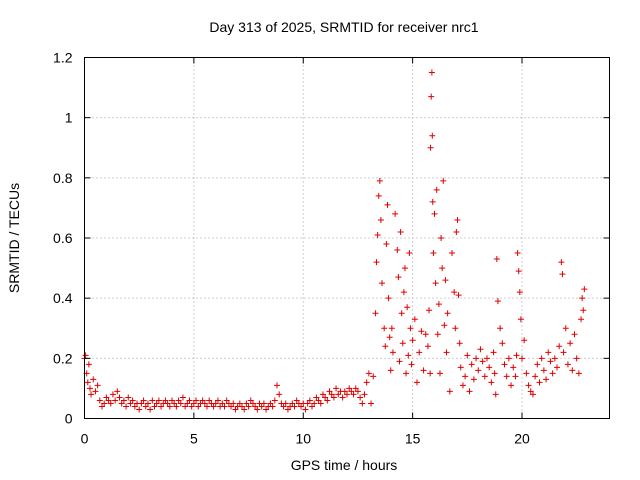 This screenshot has height=480, width=640. I want to click on y-tick-label: 1, so click(69, 118).